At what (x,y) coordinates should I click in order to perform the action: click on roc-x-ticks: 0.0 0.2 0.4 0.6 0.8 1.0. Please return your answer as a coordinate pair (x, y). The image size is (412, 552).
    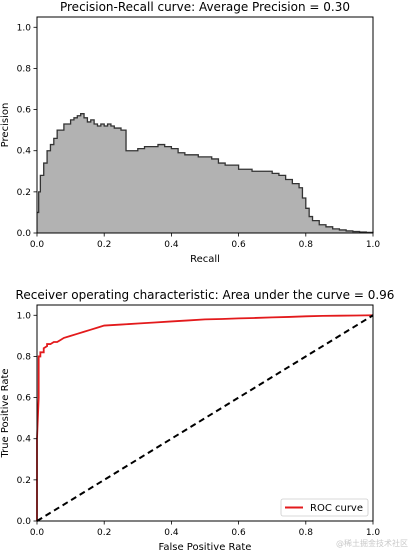
    Looking at the image, I should click on (205, 529).